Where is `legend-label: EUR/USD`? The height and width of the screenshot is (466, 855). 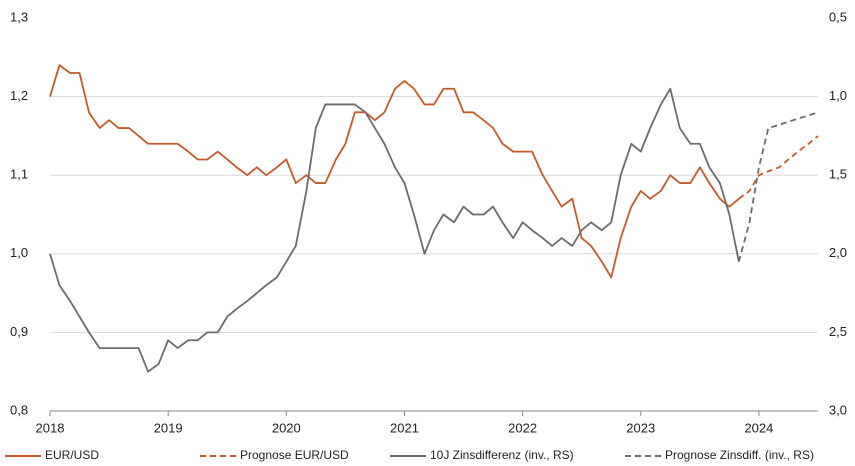
legend-label: EUR/USD is located at coordinates (72, 455).